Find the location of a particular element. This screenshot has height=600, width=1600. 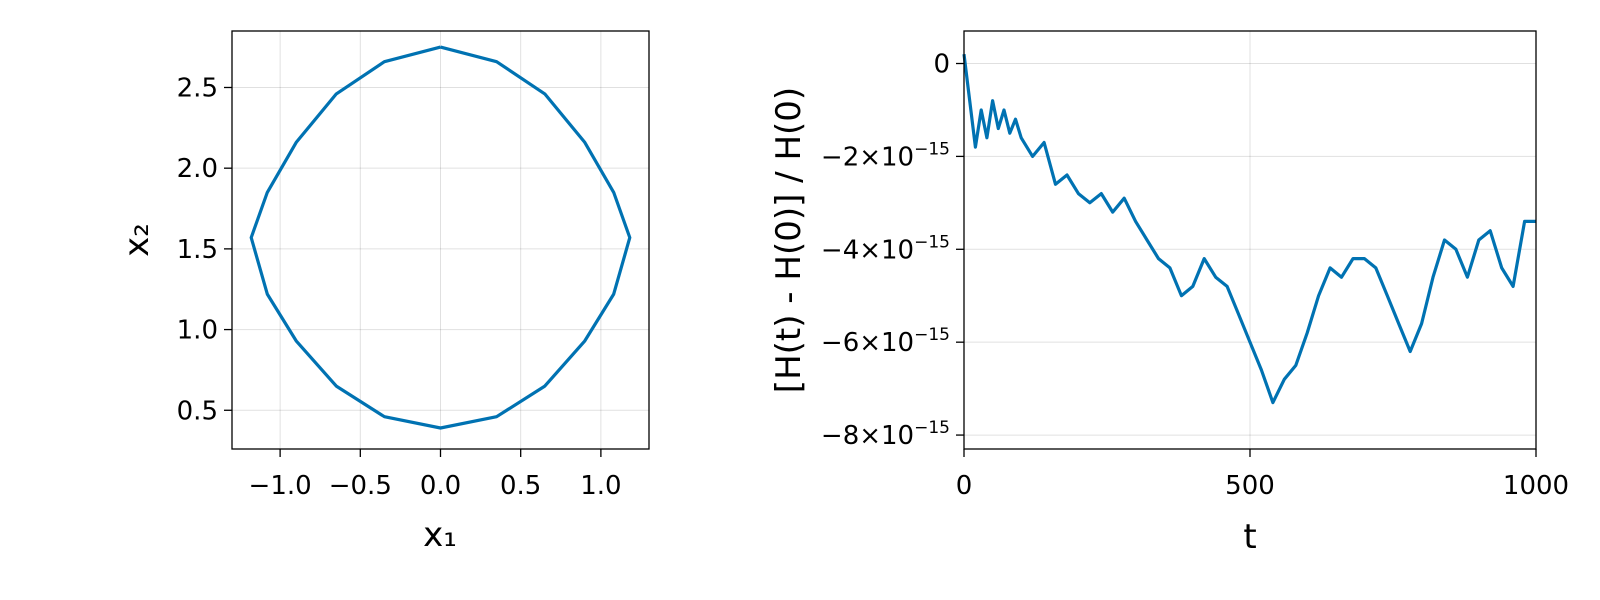

right-x-tick-label: 1000 is located at coordinates (1536, 486).